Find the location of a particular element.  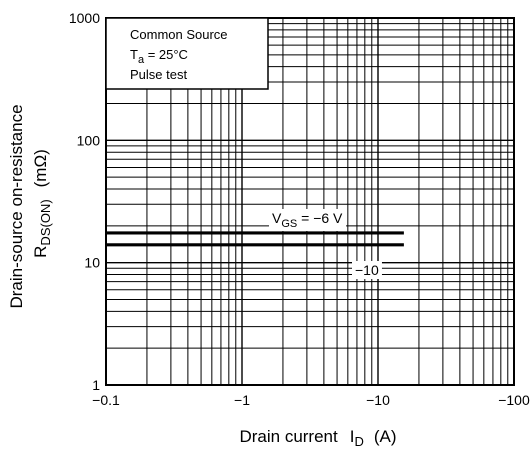

x-axis-title-main: Drain current is located at coordinates (288, 436).